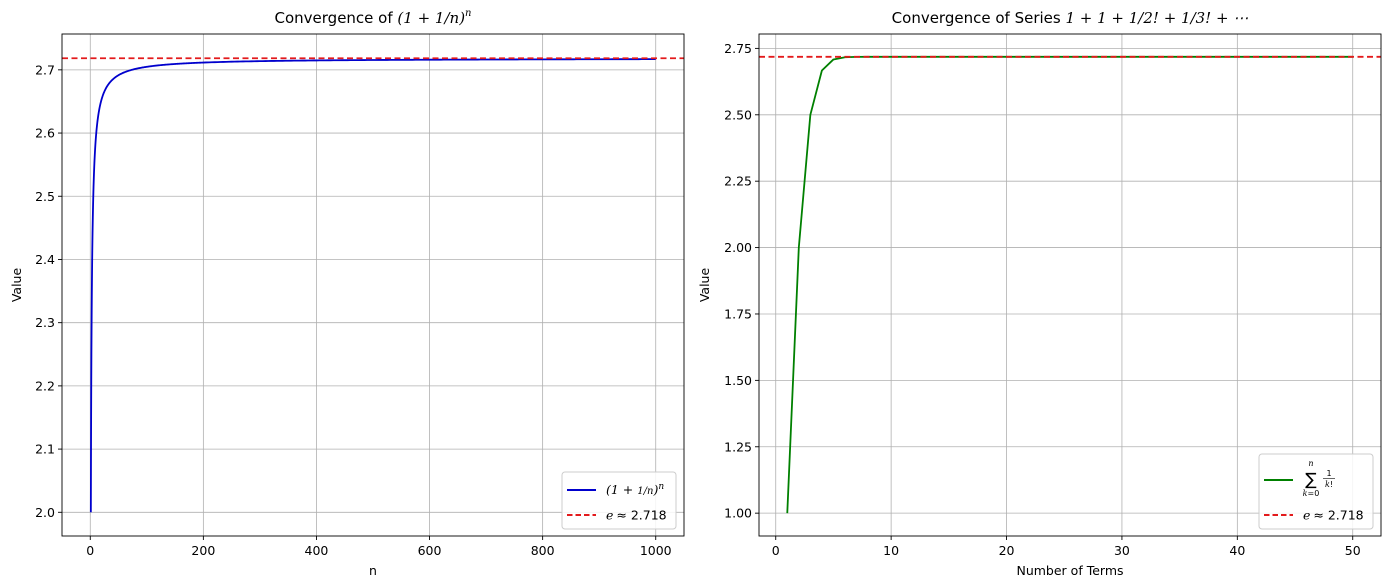  Describe the element at coordinates (430, 550) in the screenshot. I see `x-tick-label: 600` at that location.